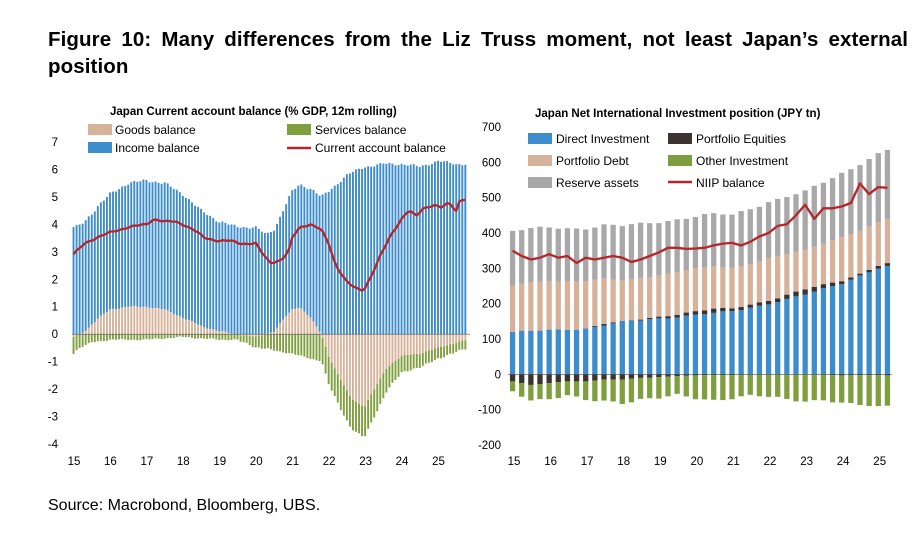 Image resolution: width=924 pixels, height=534 pixels. What do you see at coordinates (742, 161) in the screenshot?
I see `legend-other: Other Investment` at bounding box center [742, 161].